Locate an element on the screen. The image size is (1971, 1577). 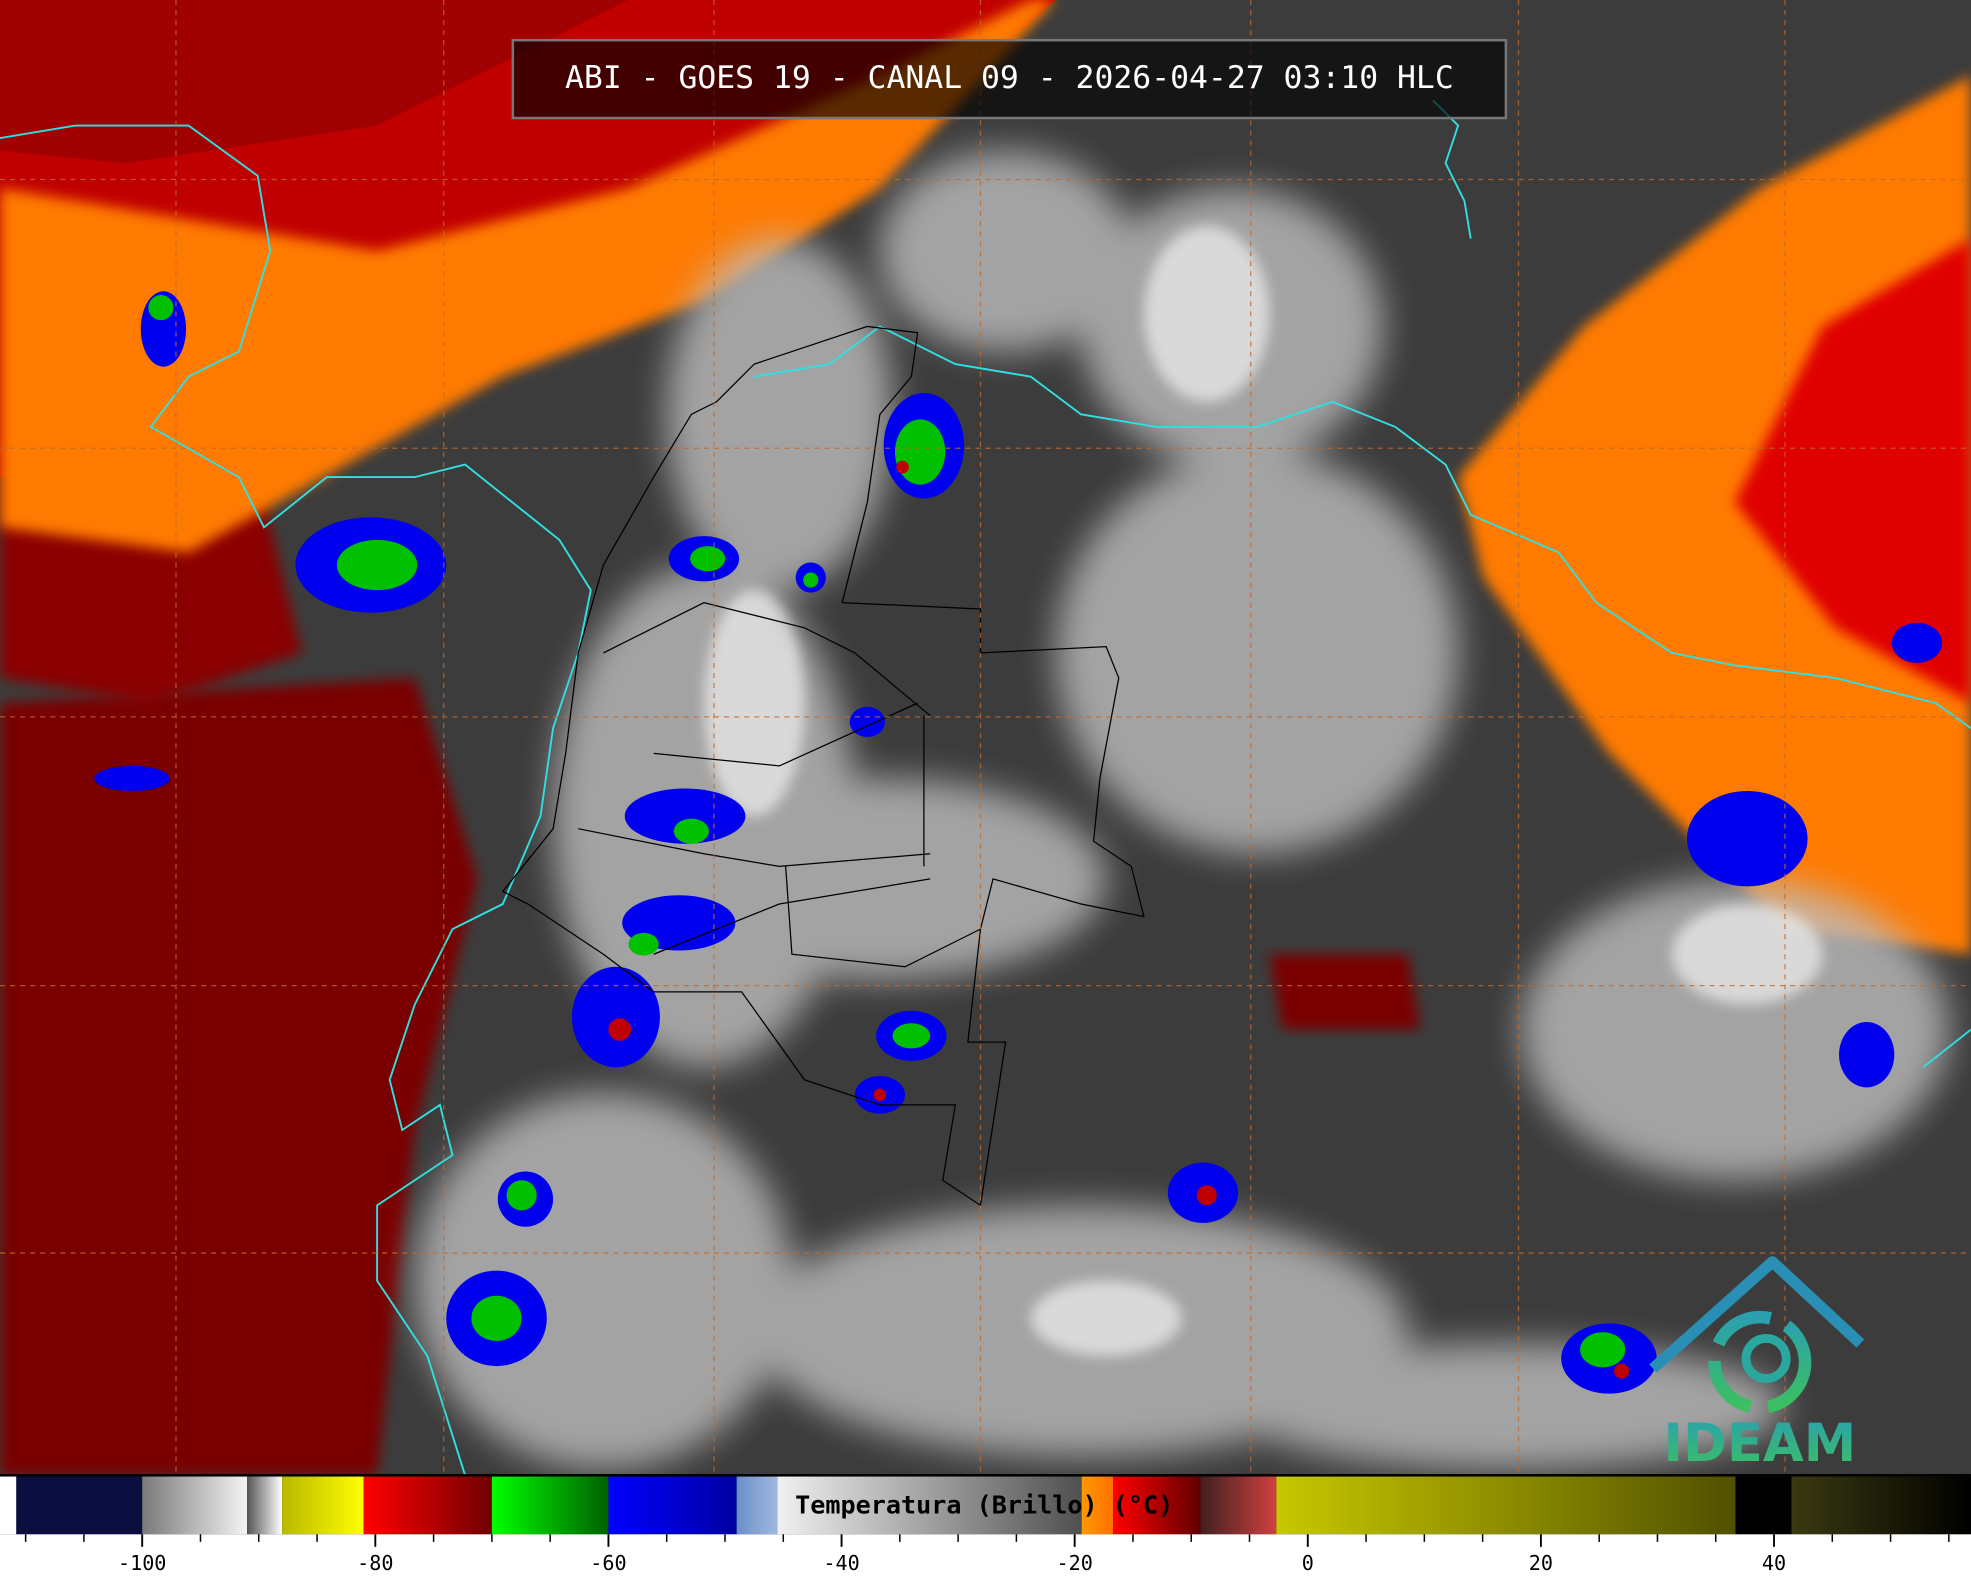
tick-label: 0 is located at coordinates (1308, 1563).